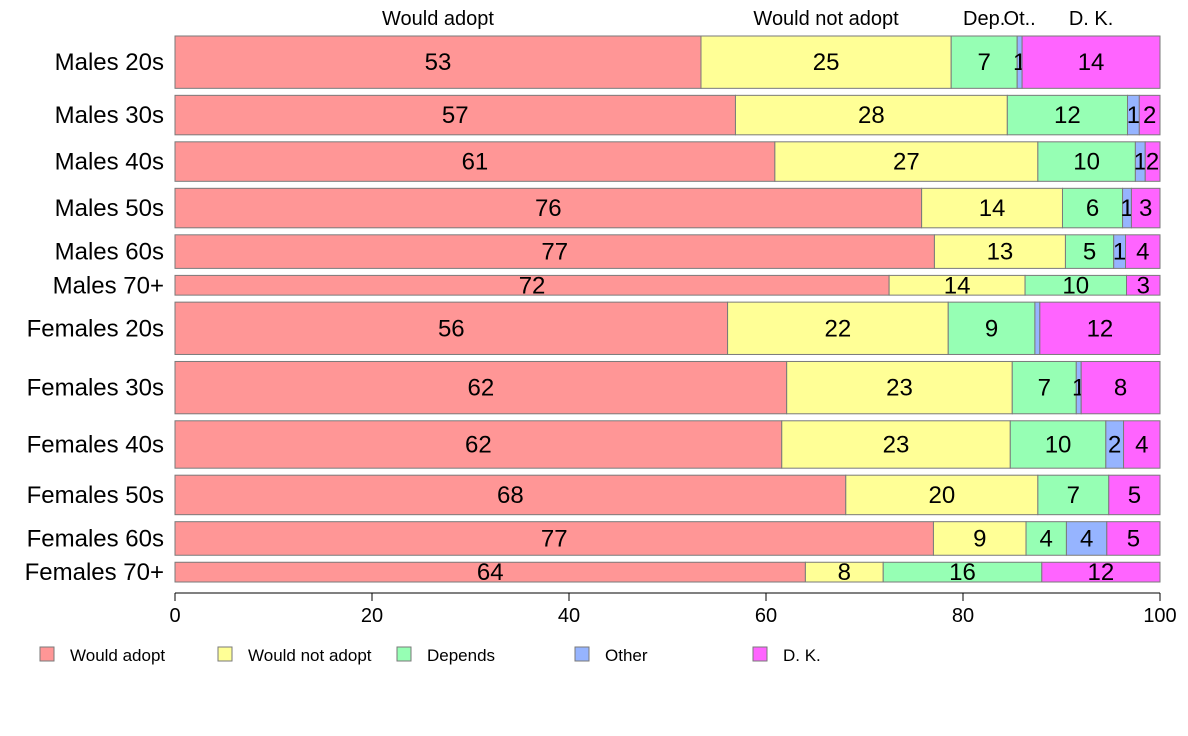  I want to click on data-label-males-50s-would-not-adopt: 14, so click(992, 208).